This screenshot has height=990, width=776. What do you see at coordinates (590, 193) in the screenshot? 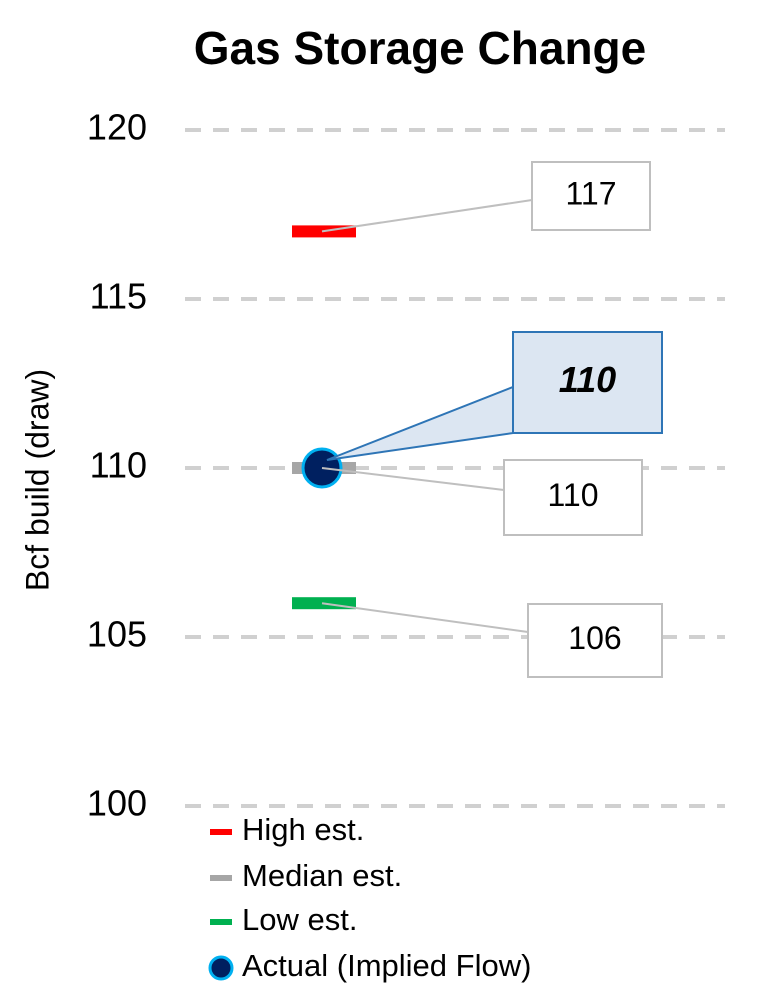
I see `data-label: 117` at bounding box center [590, 193].